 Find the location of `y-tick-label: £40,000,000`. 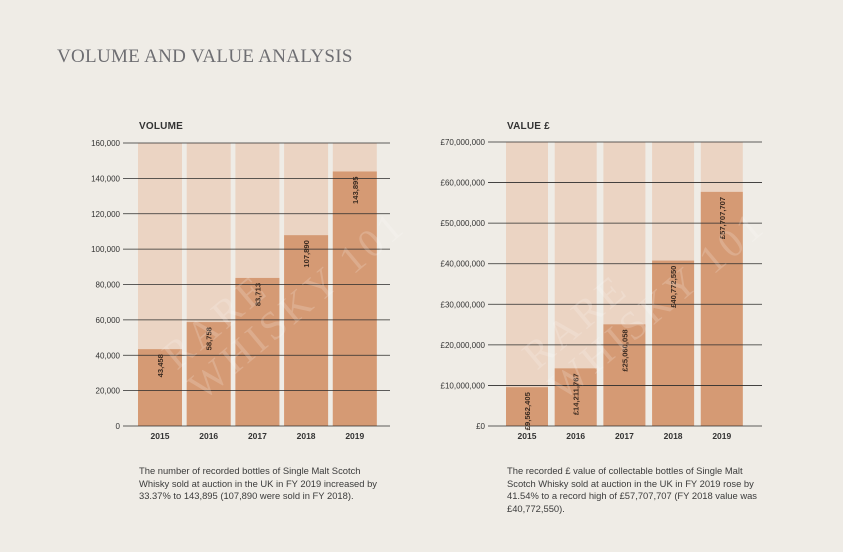

y-tick-label: £40,000,000 is located at coordinates (463, 264).